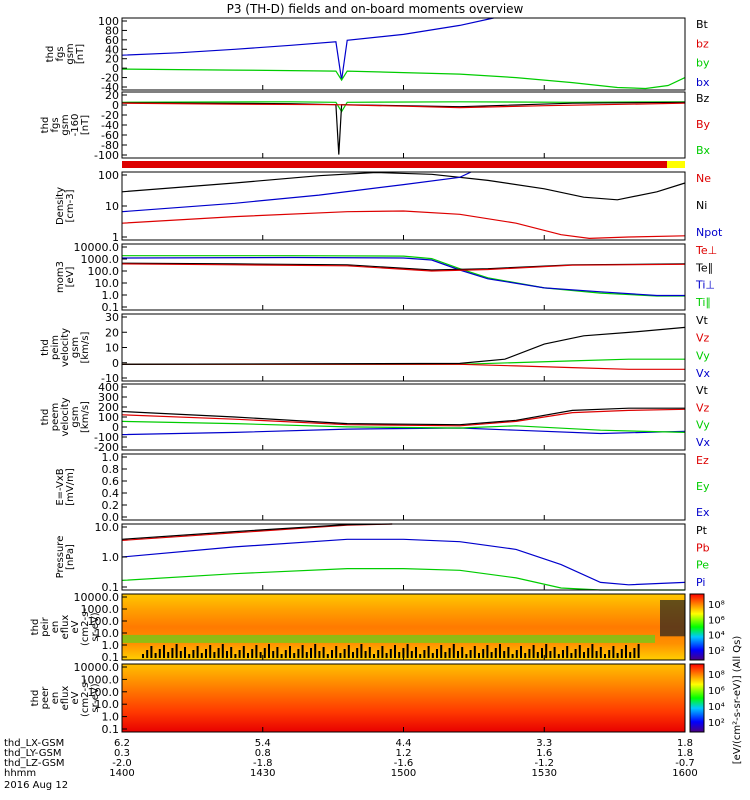 Image resolution: width=750 pixels, height=800 pixels. I want to click on y-axis-label: [nT], so click(85, 125).